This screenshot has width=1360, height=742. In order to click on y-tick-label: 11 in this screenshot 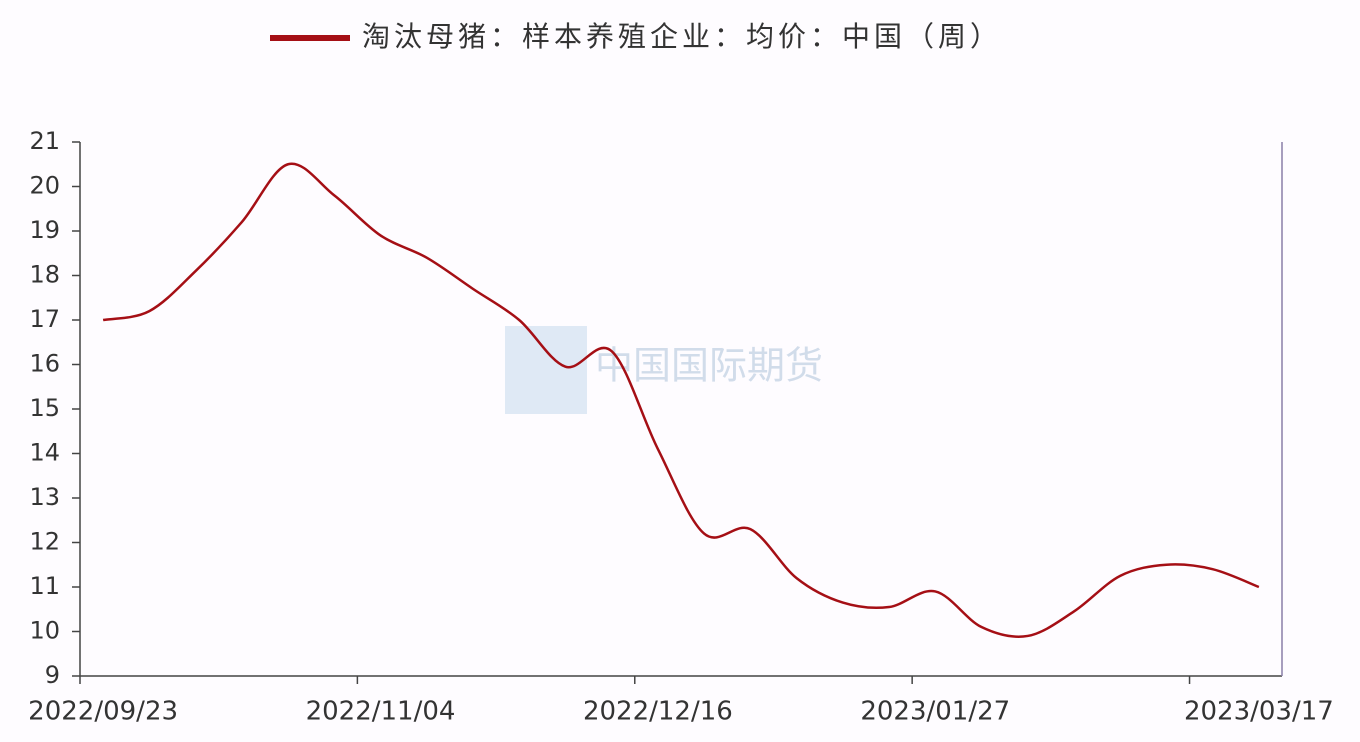, I will do `click(44, 586)`.